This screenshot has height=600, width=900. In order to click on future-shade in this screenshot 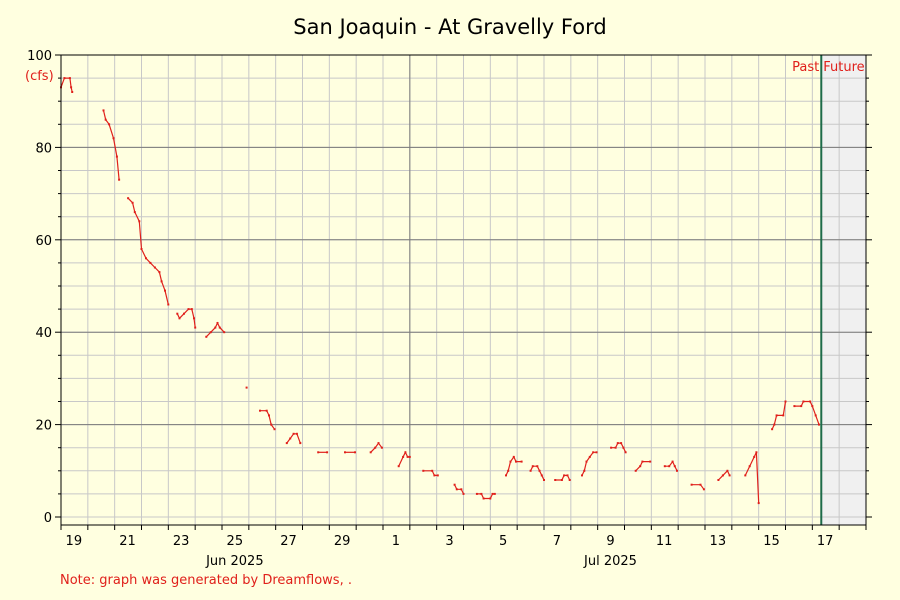, I will do `click(843, 290)`.